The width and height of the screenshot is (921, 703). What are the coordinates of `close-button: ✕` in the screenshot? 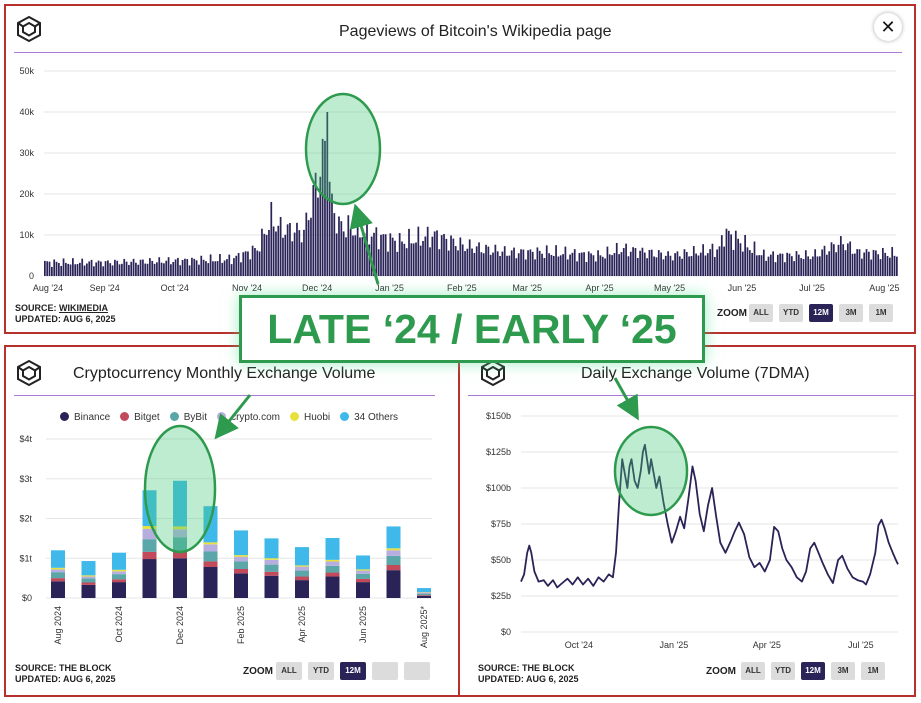 It's located at (888, 27).